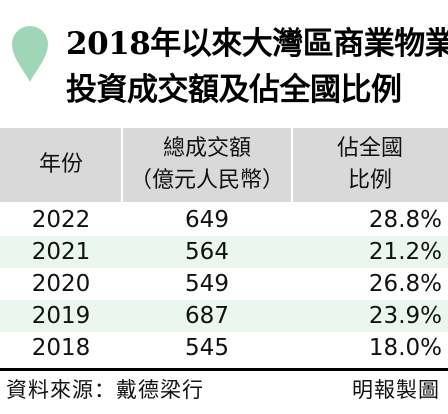  Describe the element at coordinates (207, 220) in the screenshot. I see `value-cell: 649` at that location.